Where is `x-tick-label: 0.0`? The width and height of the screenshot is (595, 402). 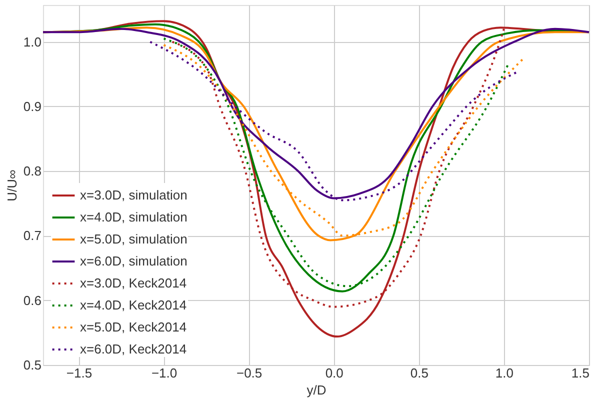
x-tick-label: 0.0 is located at coordinates (334, 373).